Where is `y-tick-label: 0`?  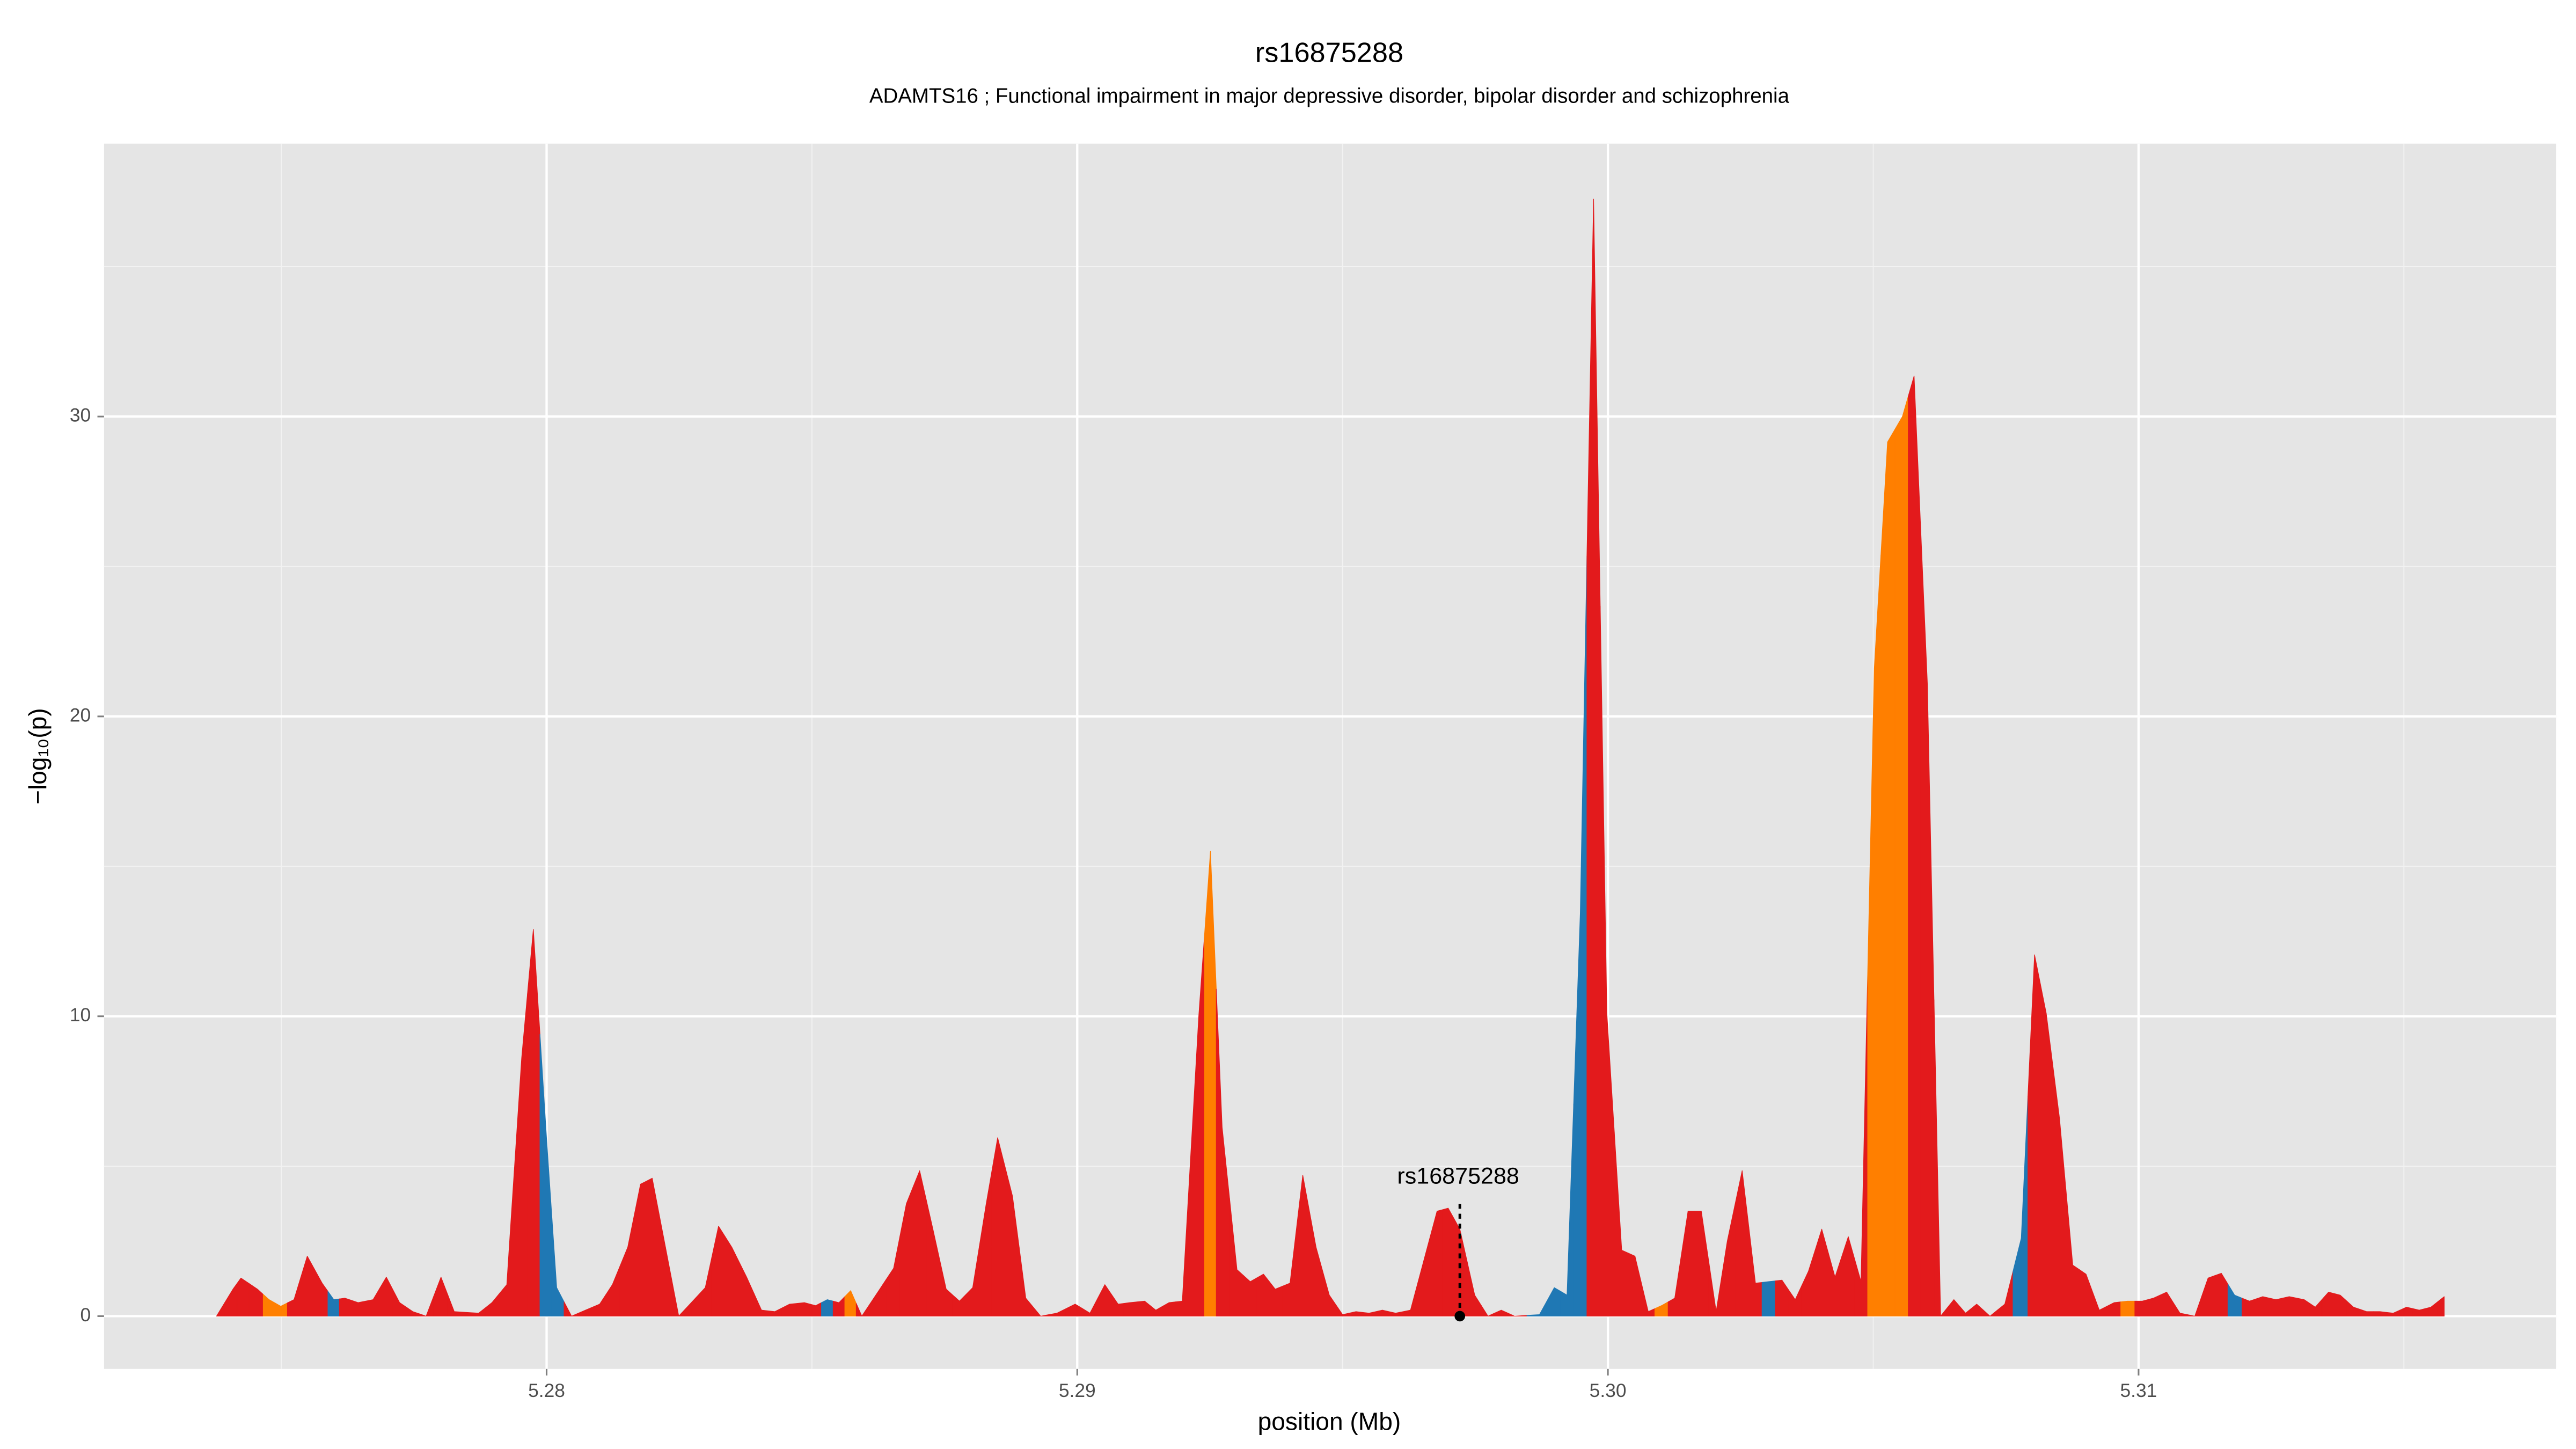
y-tick-label: 0 is located at coordinates (85, 1315).